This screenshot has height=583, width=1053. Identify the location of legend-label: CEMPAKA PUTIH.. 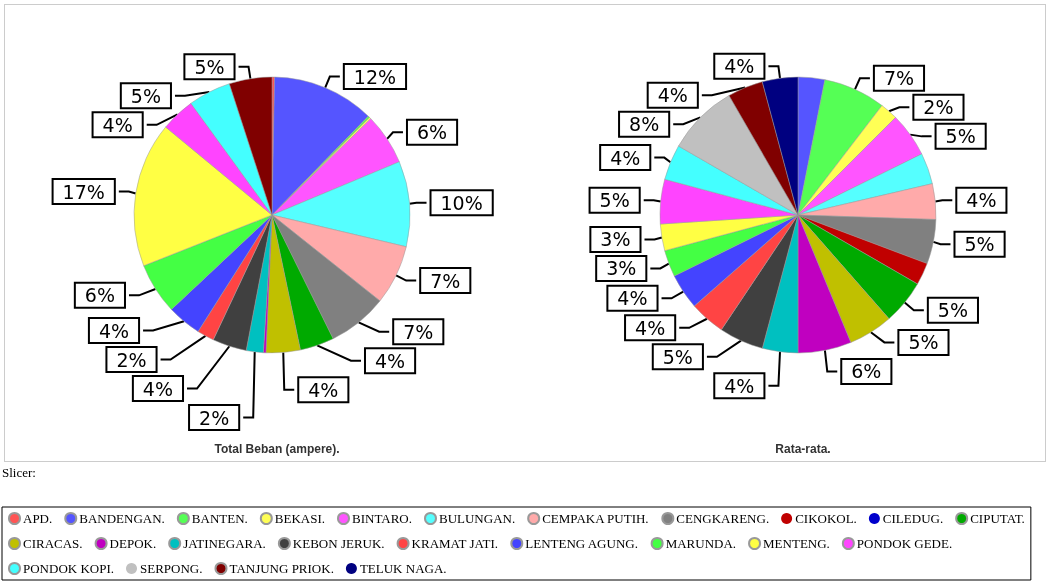
(595, 518).